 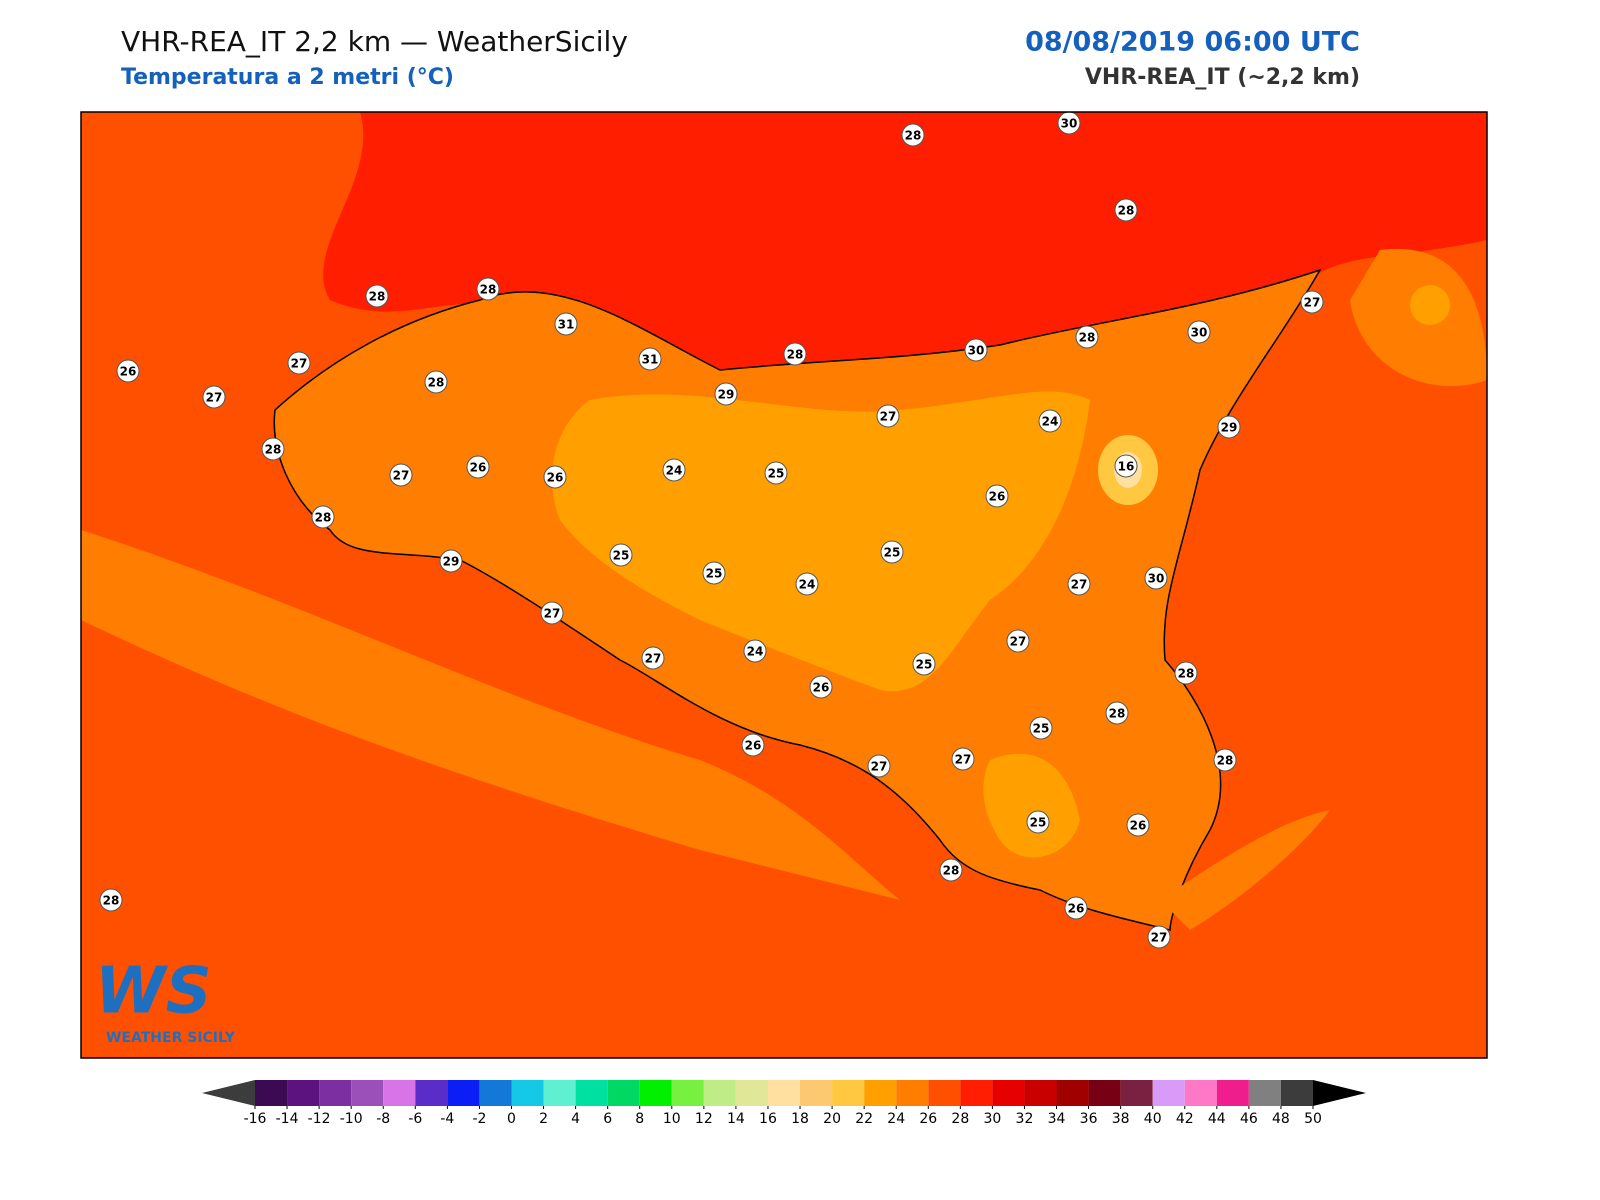 I want to click on colorbar-tick-label: 14, so click(x=736, y=1119).